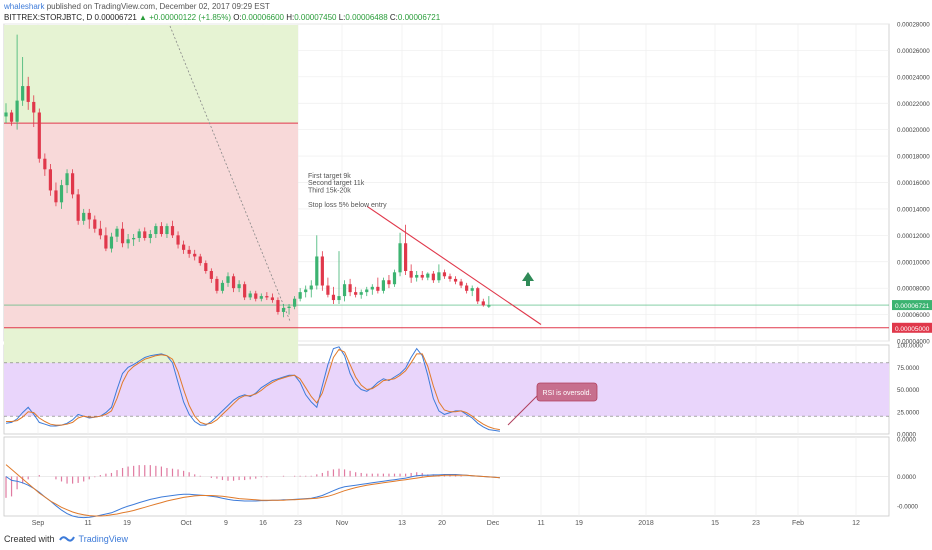  I want to click on macd-series-line, so click(252, 490).